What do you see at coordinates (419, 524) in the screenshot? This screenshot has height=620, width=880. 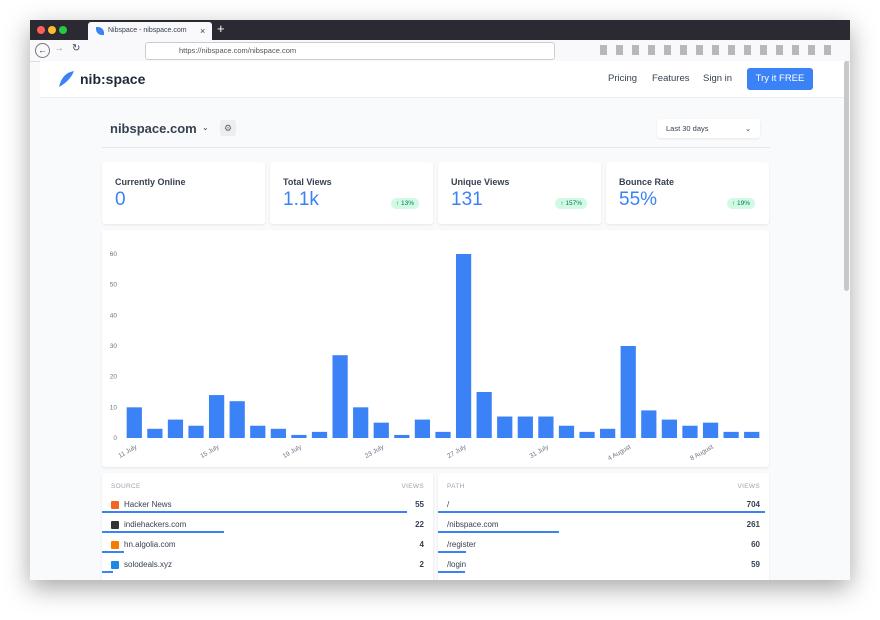 I see `row-views: 22` at bounding box center [419, 524].